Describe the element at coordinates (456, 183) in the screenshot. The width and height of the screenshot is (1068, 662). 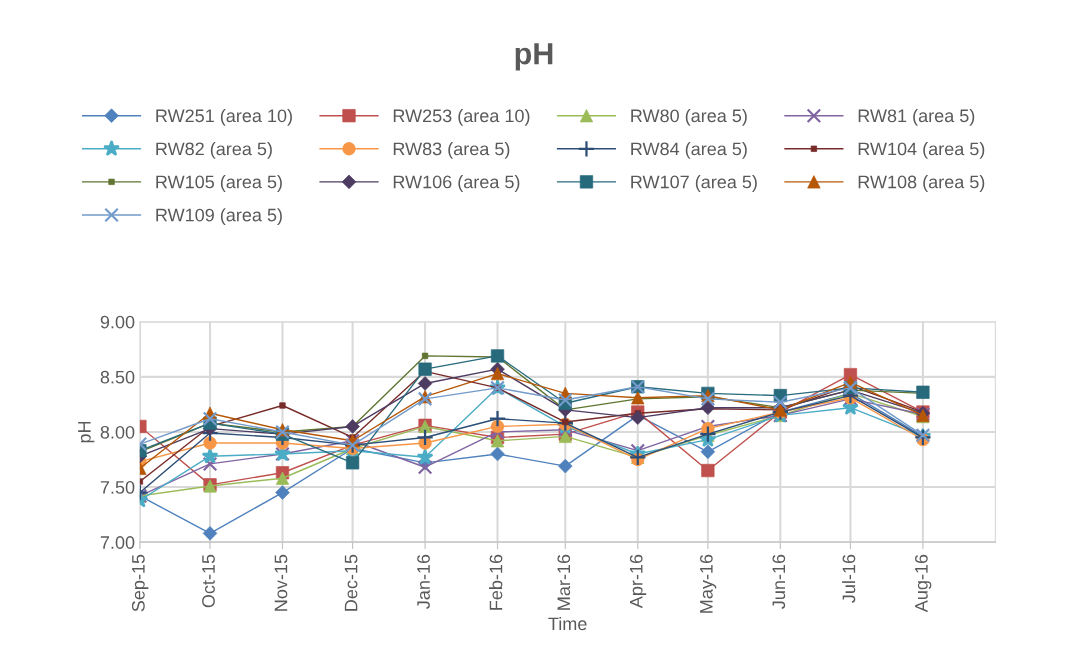
I see `legend-label: RW106 (area 5)` at that location.